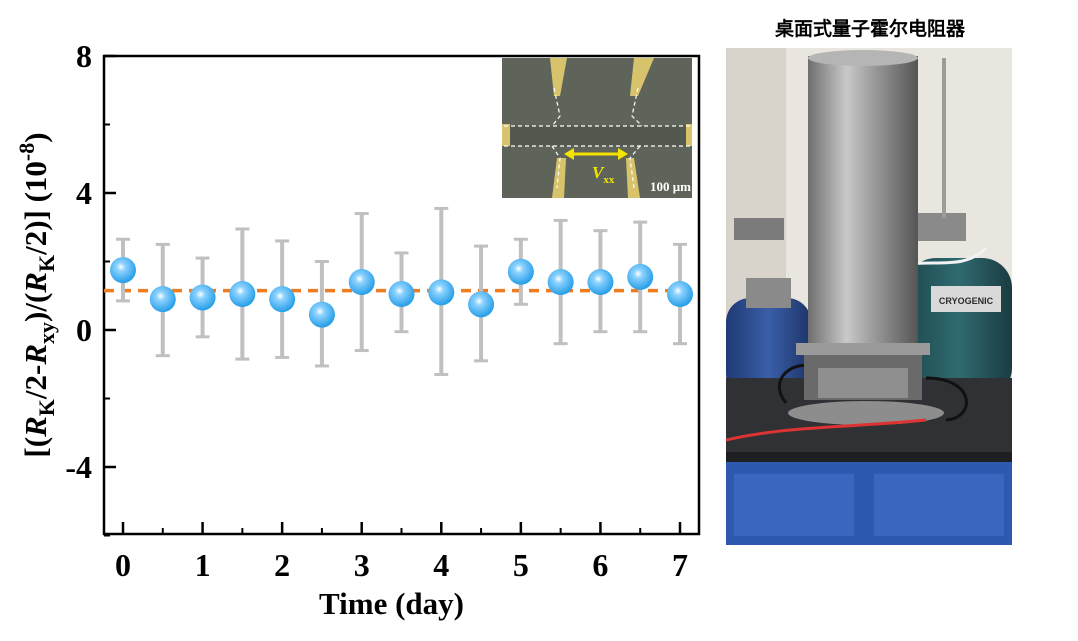 Image resolution: width=1078 pixels, height=641 pixels. I want to click on inset-vxx-symbol: V, so click(598, 172).